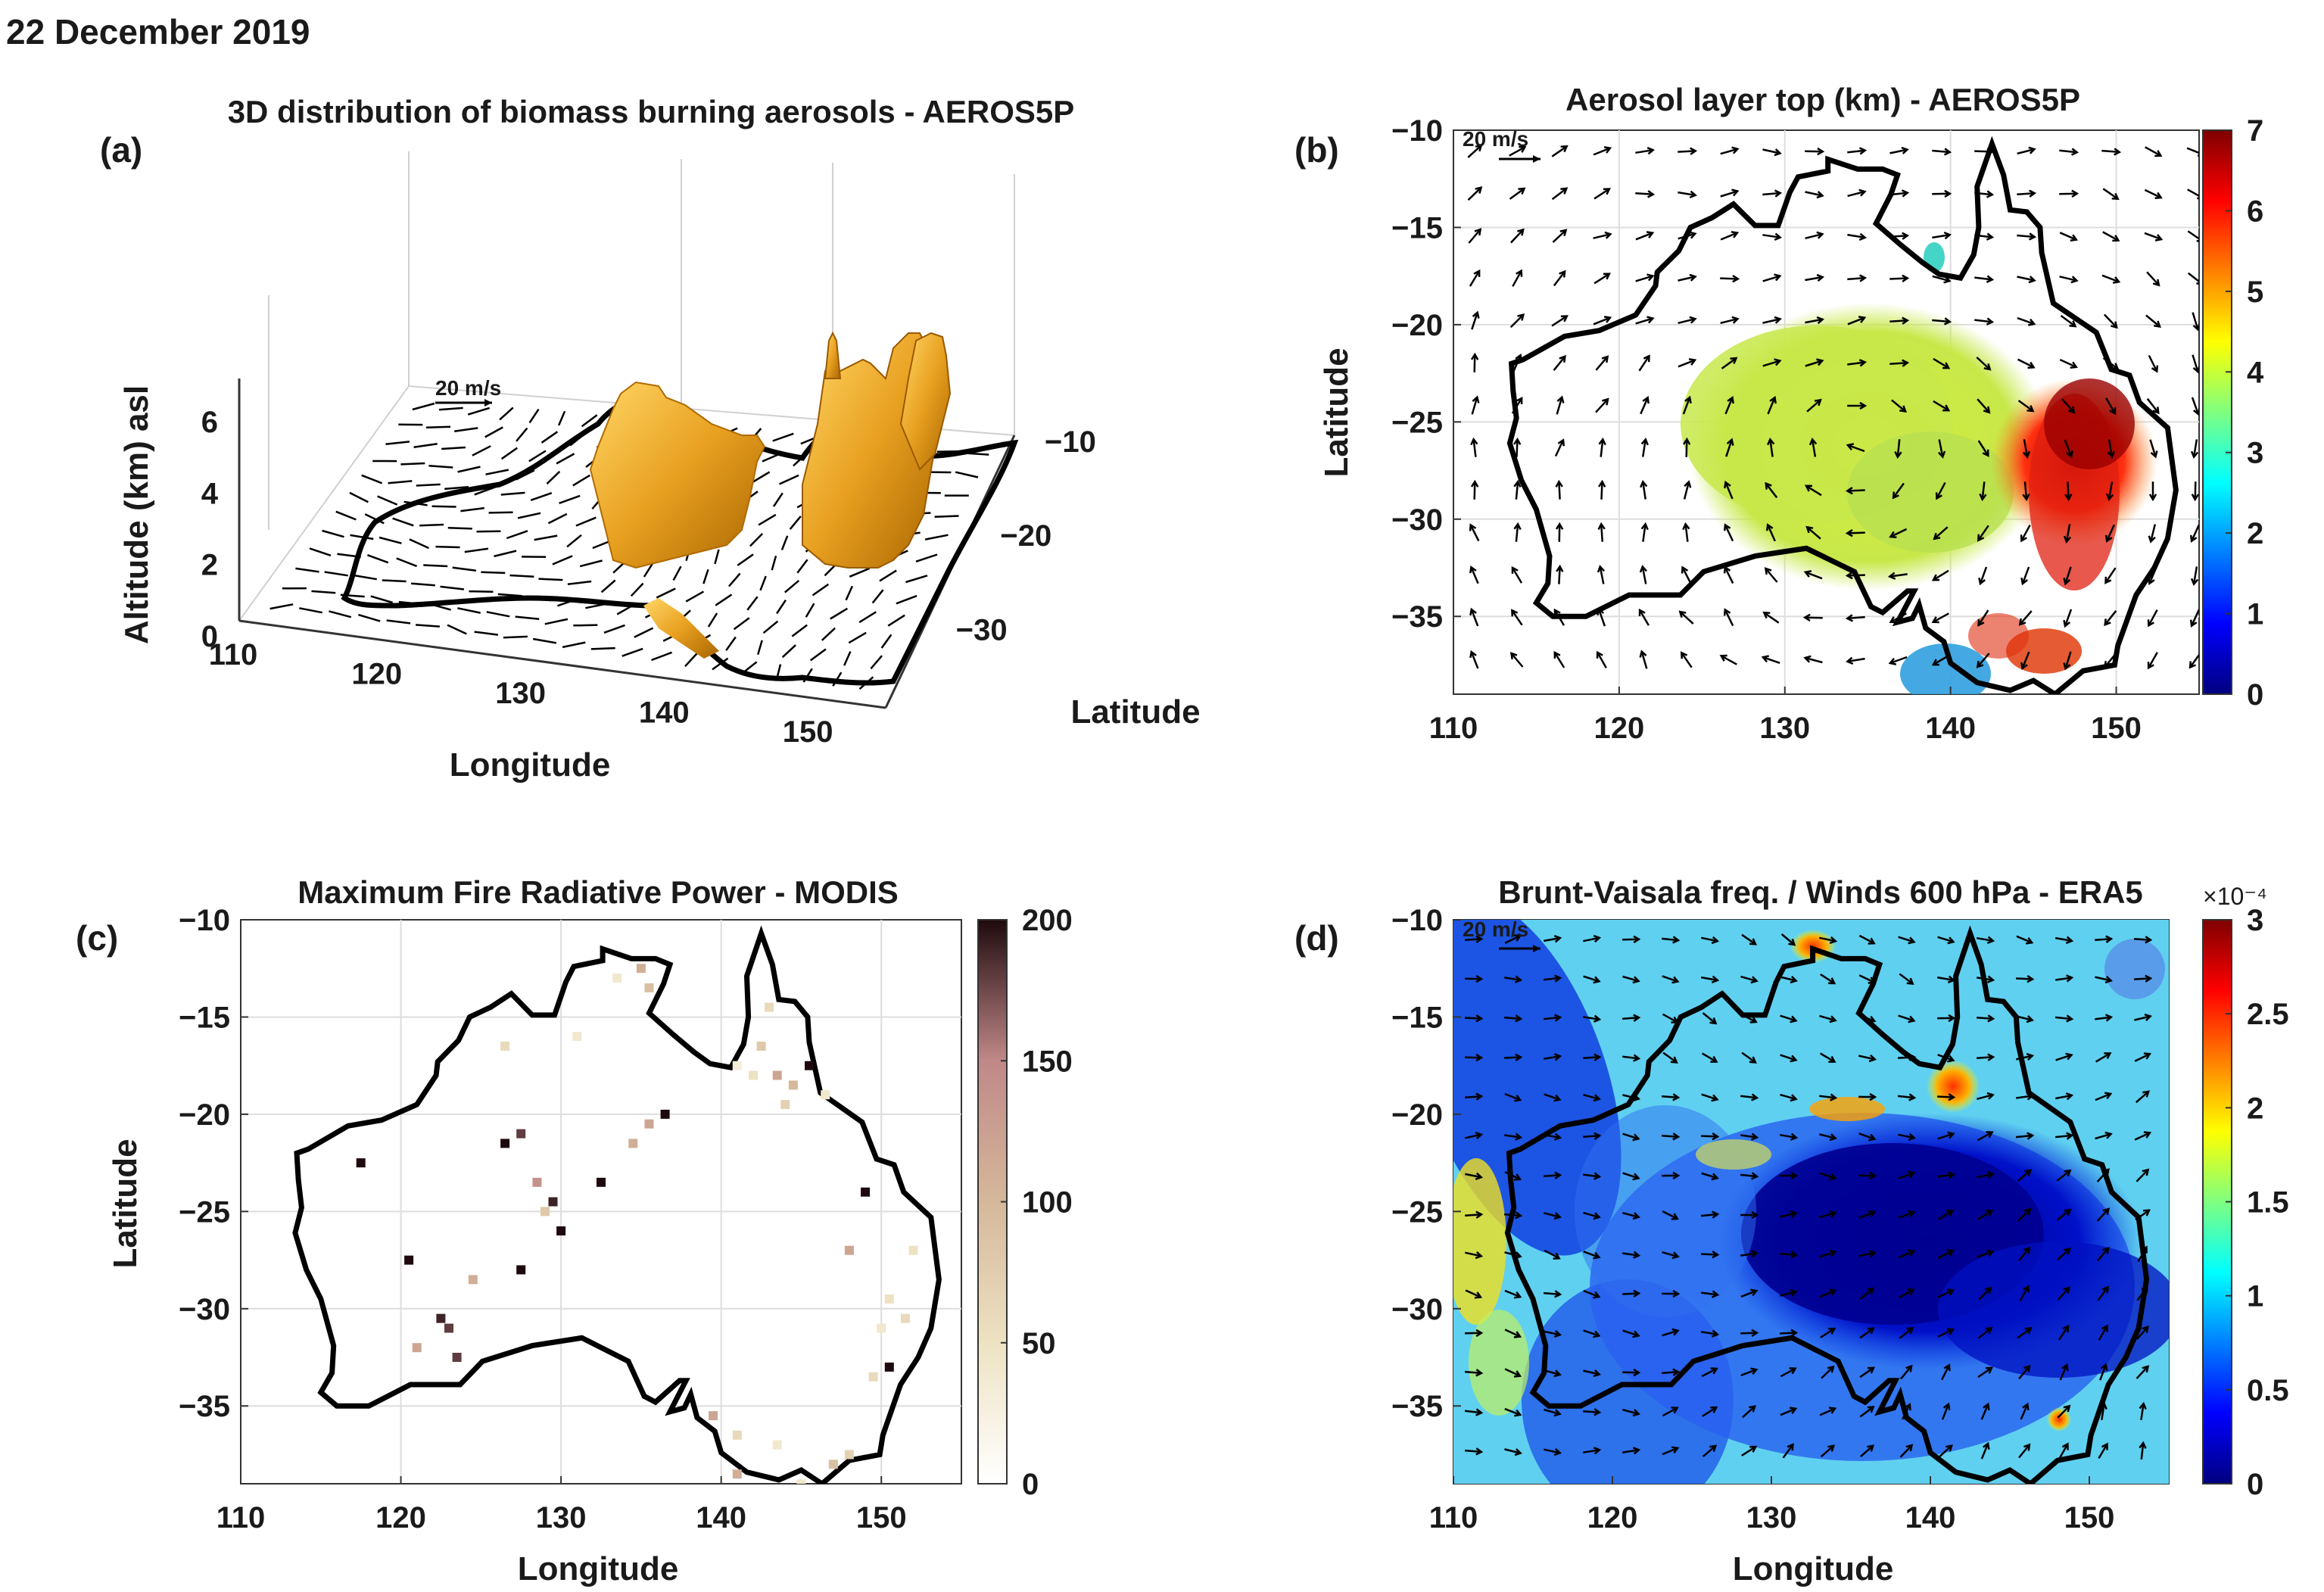 This screenshot has width=2324, height=1592. What do you see at coordinates (2255, 292) in the screenshot?
I see `panel-b-colorbar-tick-label: 5` at bounding box center [2255, 292].